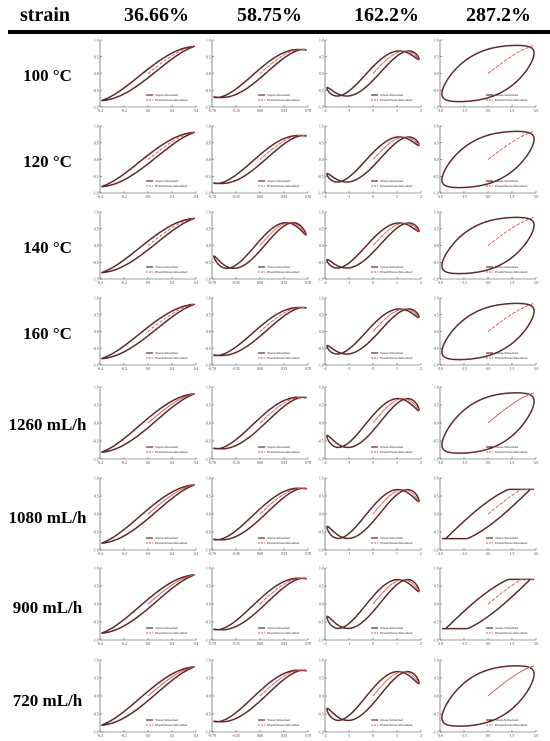  I want to click on x-tick-label: 0.00, so click(260, 111).